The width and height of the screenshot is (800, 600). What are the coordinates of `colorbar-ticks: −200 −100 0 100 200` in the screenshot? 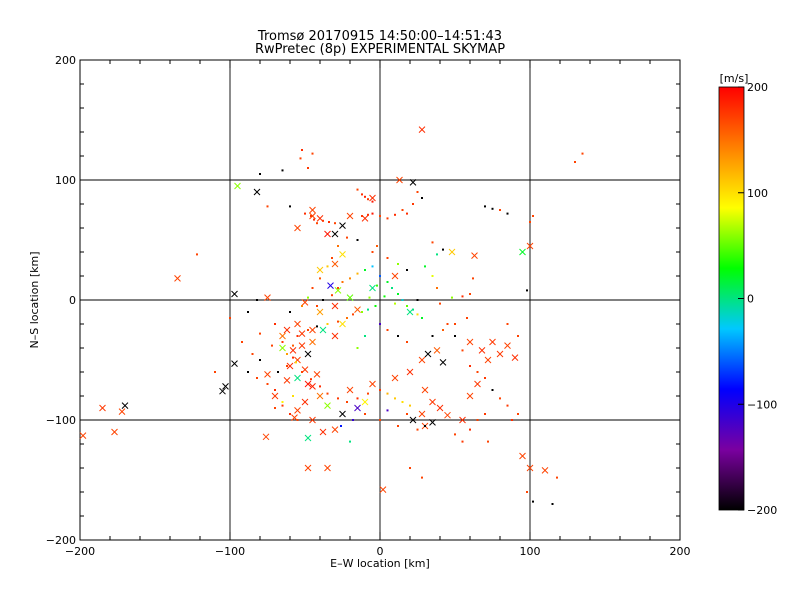 It's located at (757, 299).